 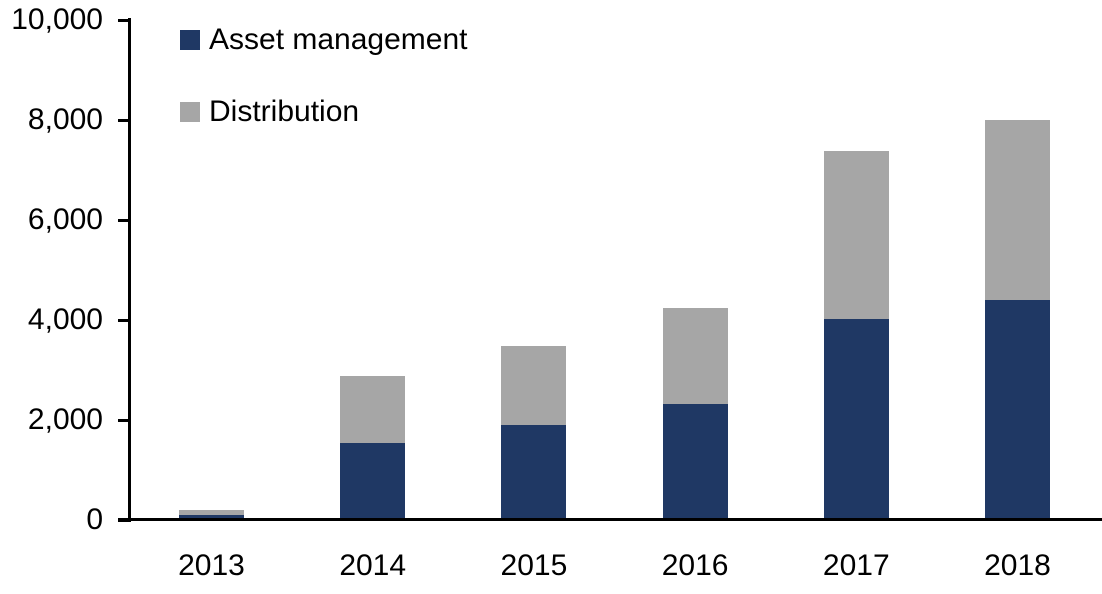 What do you see at coordinates (65, 419) in the screenshot?
I see `y-tick-label: 2,000` at bounding box center [65, 419].